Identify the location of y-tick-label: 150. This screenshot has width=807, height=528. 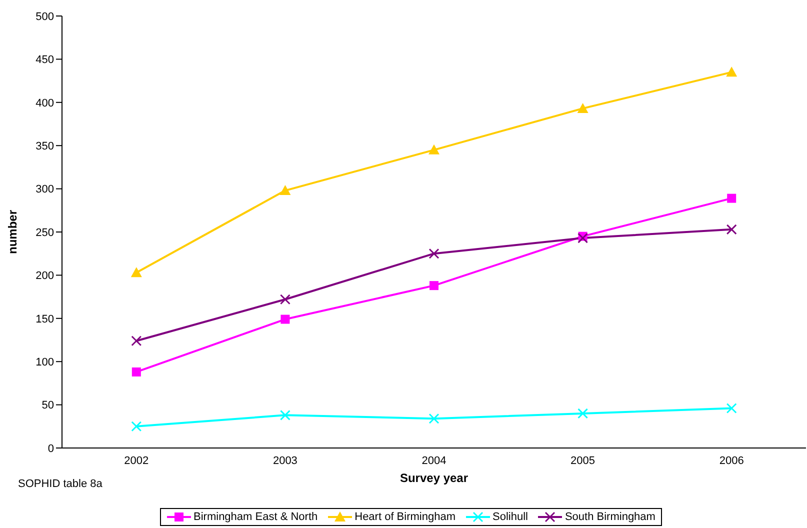
(45, 319).